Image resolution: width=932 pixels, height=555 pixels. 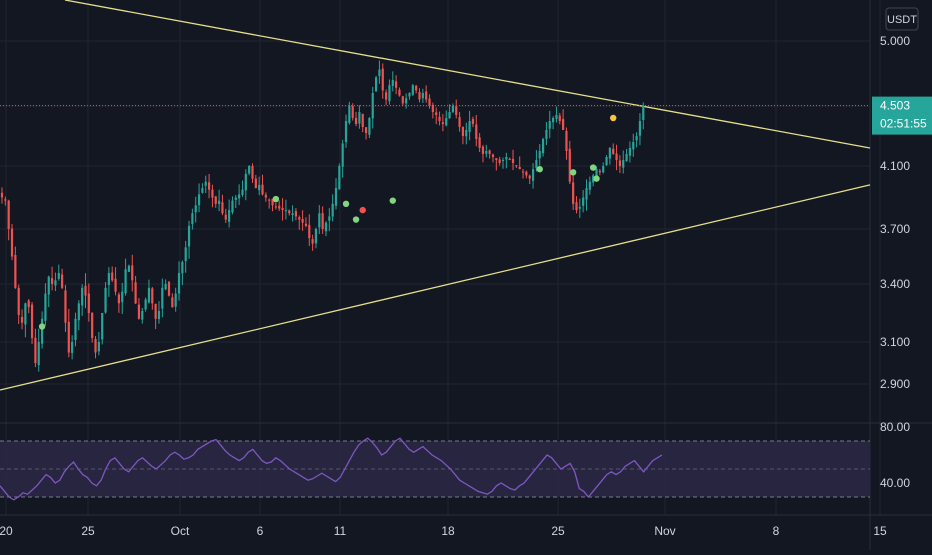 What do you see at coordinates (895, 41) in the screenshot?
I see `price-axis-tick-label: 5.000` at bounding box center [895, 41].